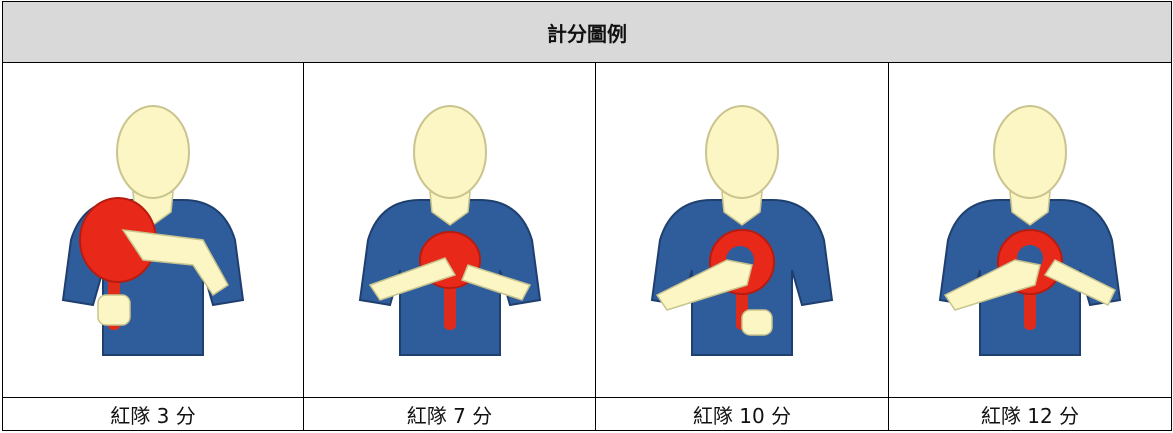 The height and width of the screenshot is (433, 1173). I want to click on caption: 紅隊 7 分, so click(449, 414).